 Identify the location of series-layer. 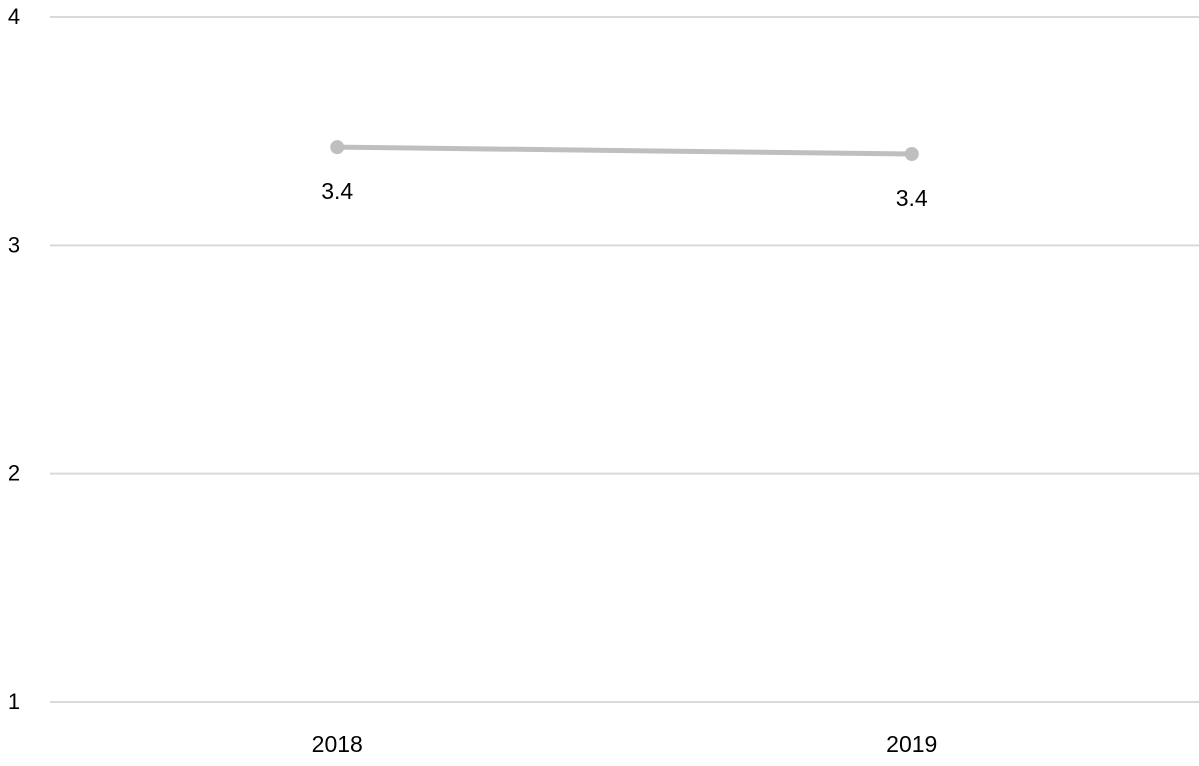
(624, 150).